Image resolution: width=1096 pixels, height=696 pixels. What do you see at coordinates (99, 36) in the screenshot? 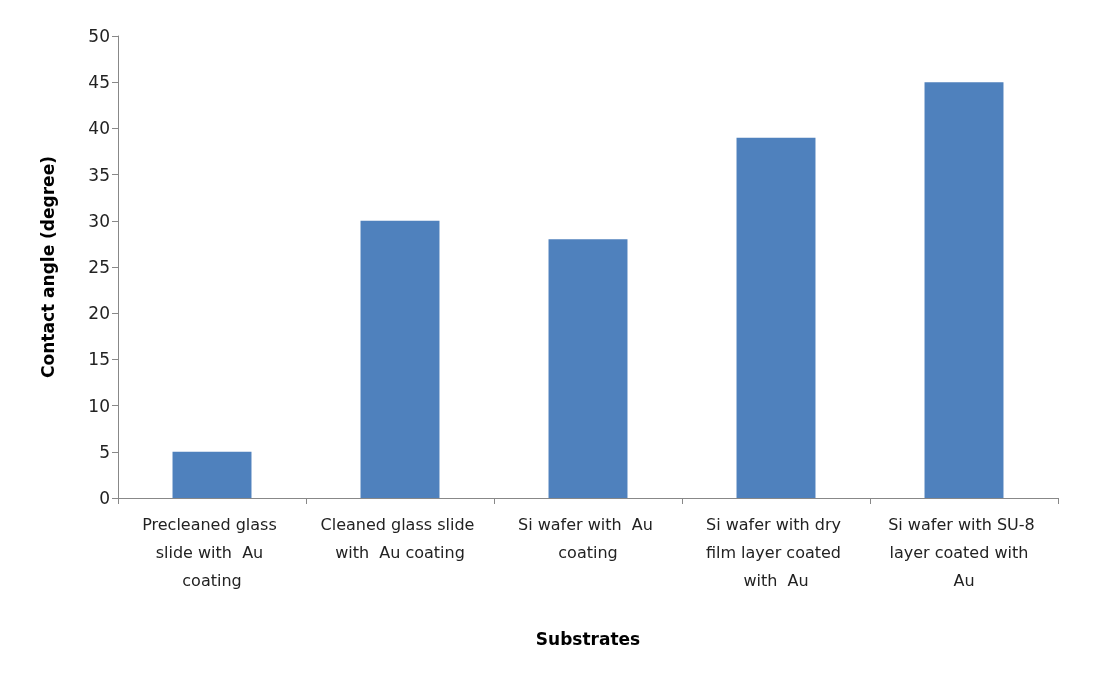
I see `y-tick-label: 50` at bounding box center [99, 36].